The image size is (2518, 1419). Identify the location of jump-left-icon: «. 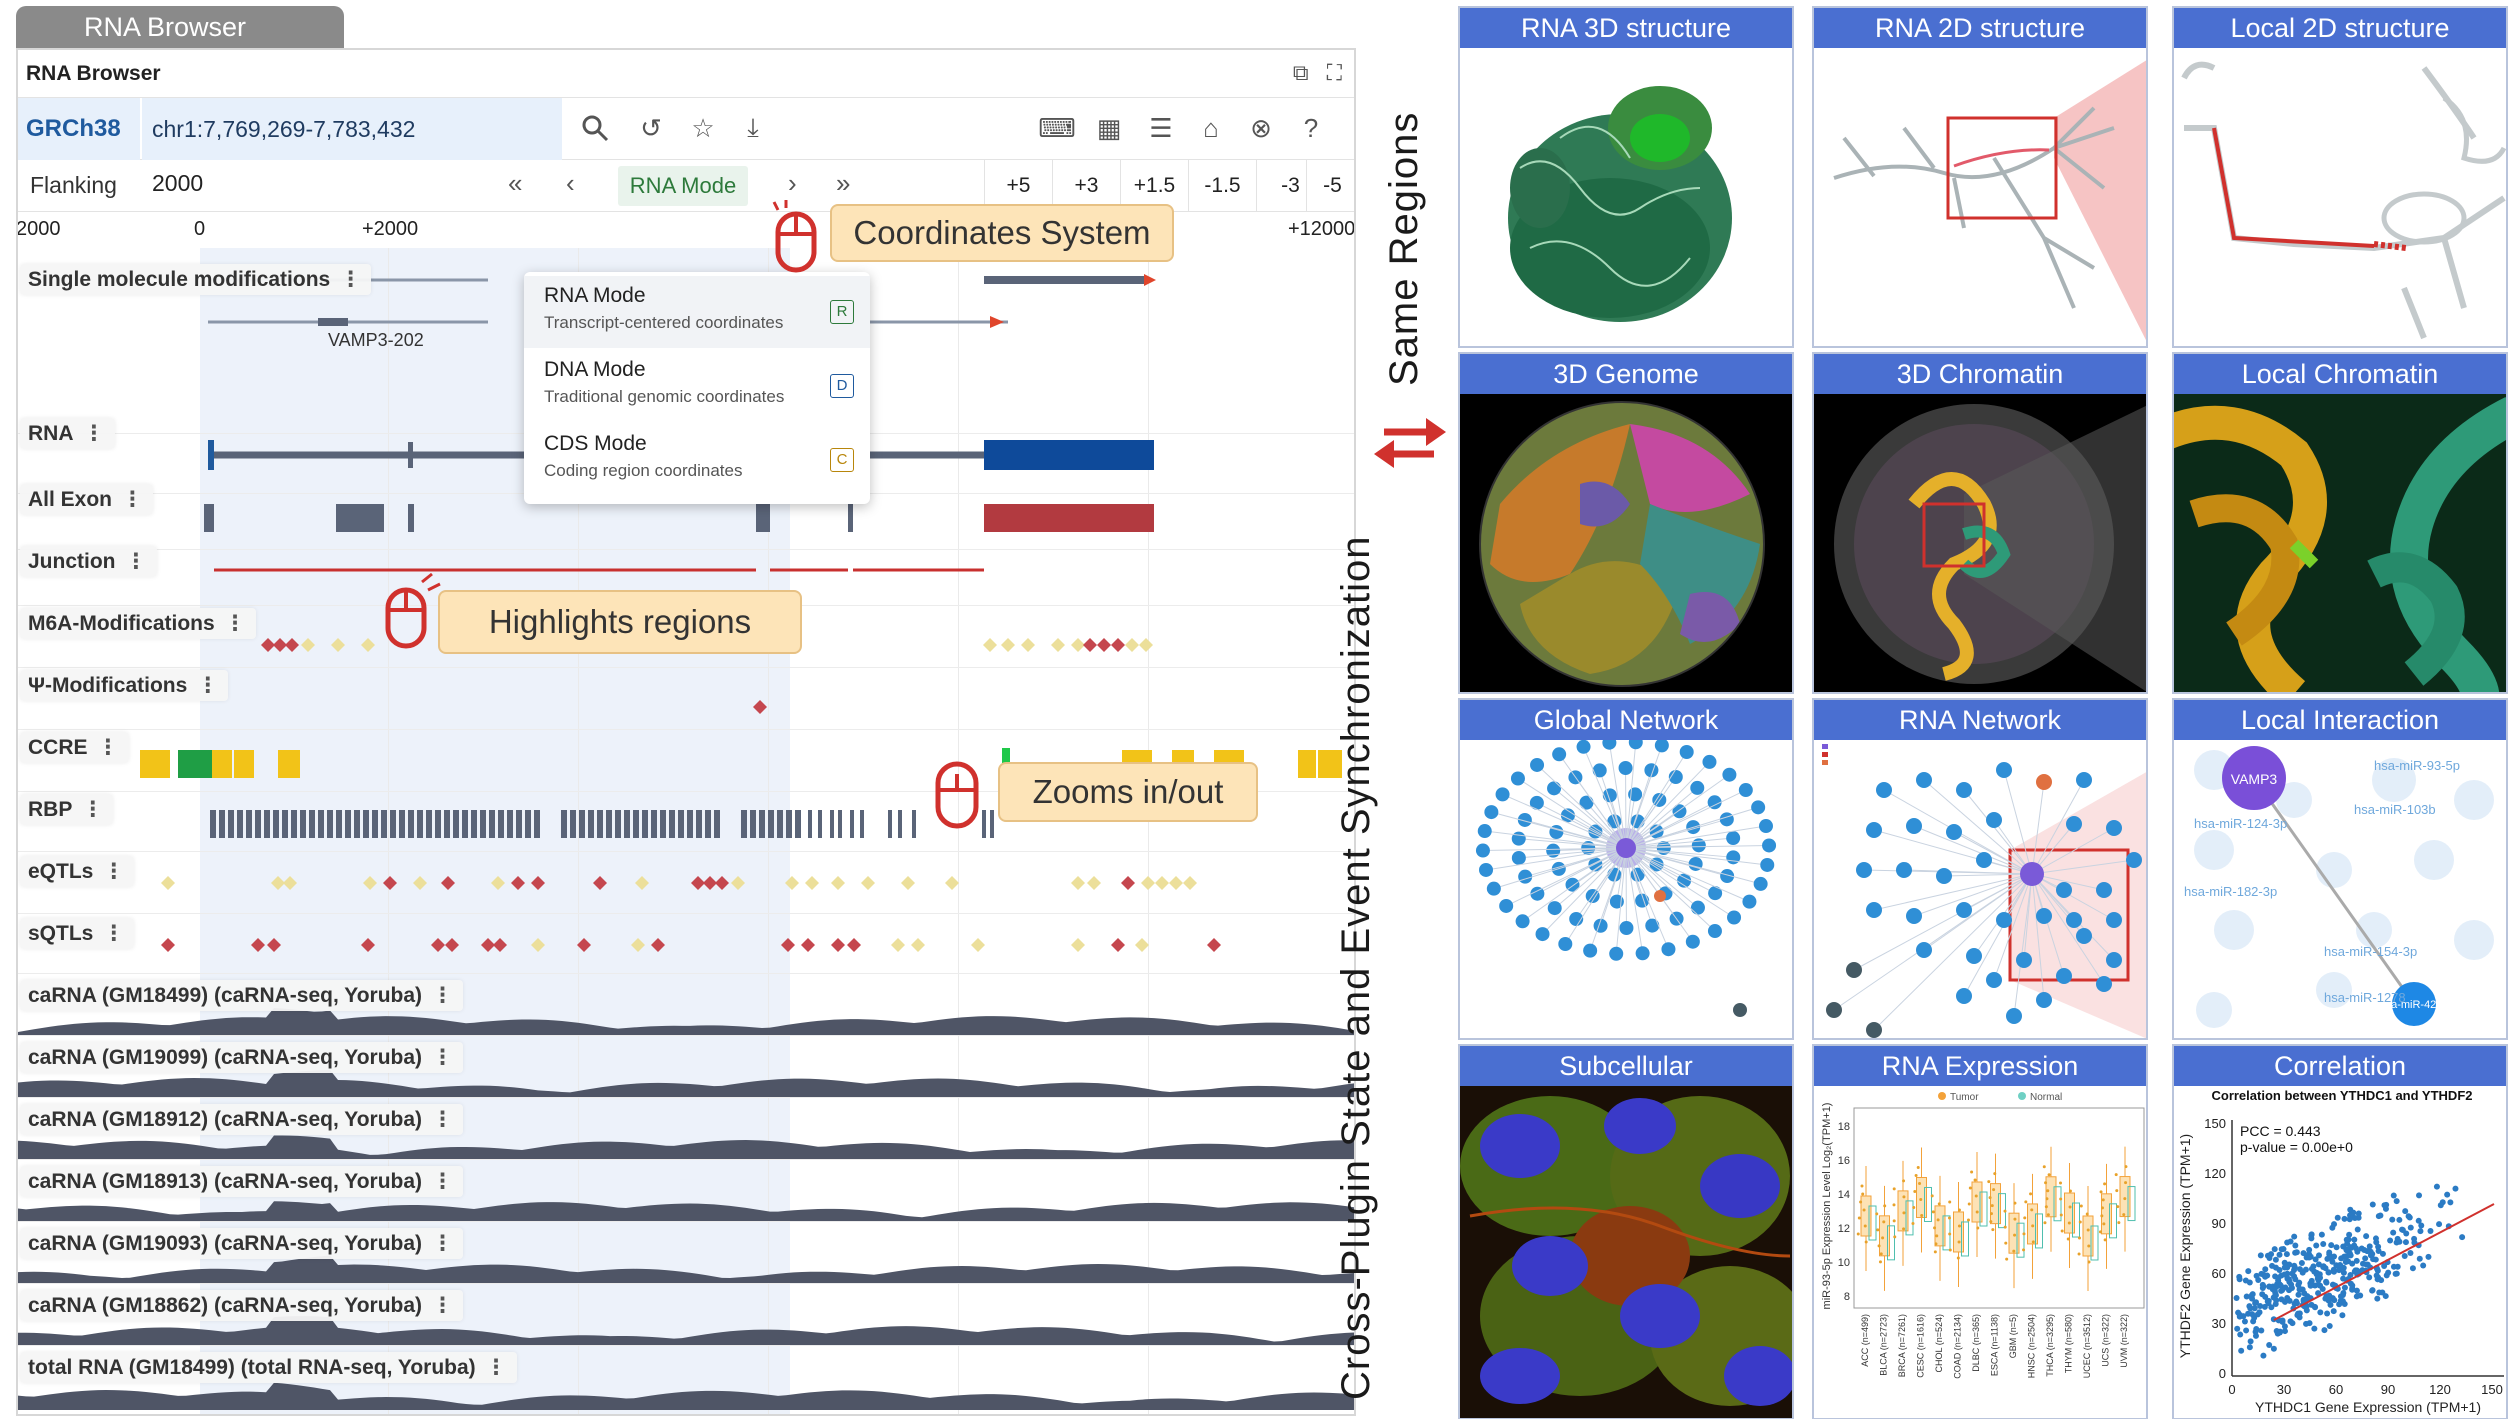
(515, 183).